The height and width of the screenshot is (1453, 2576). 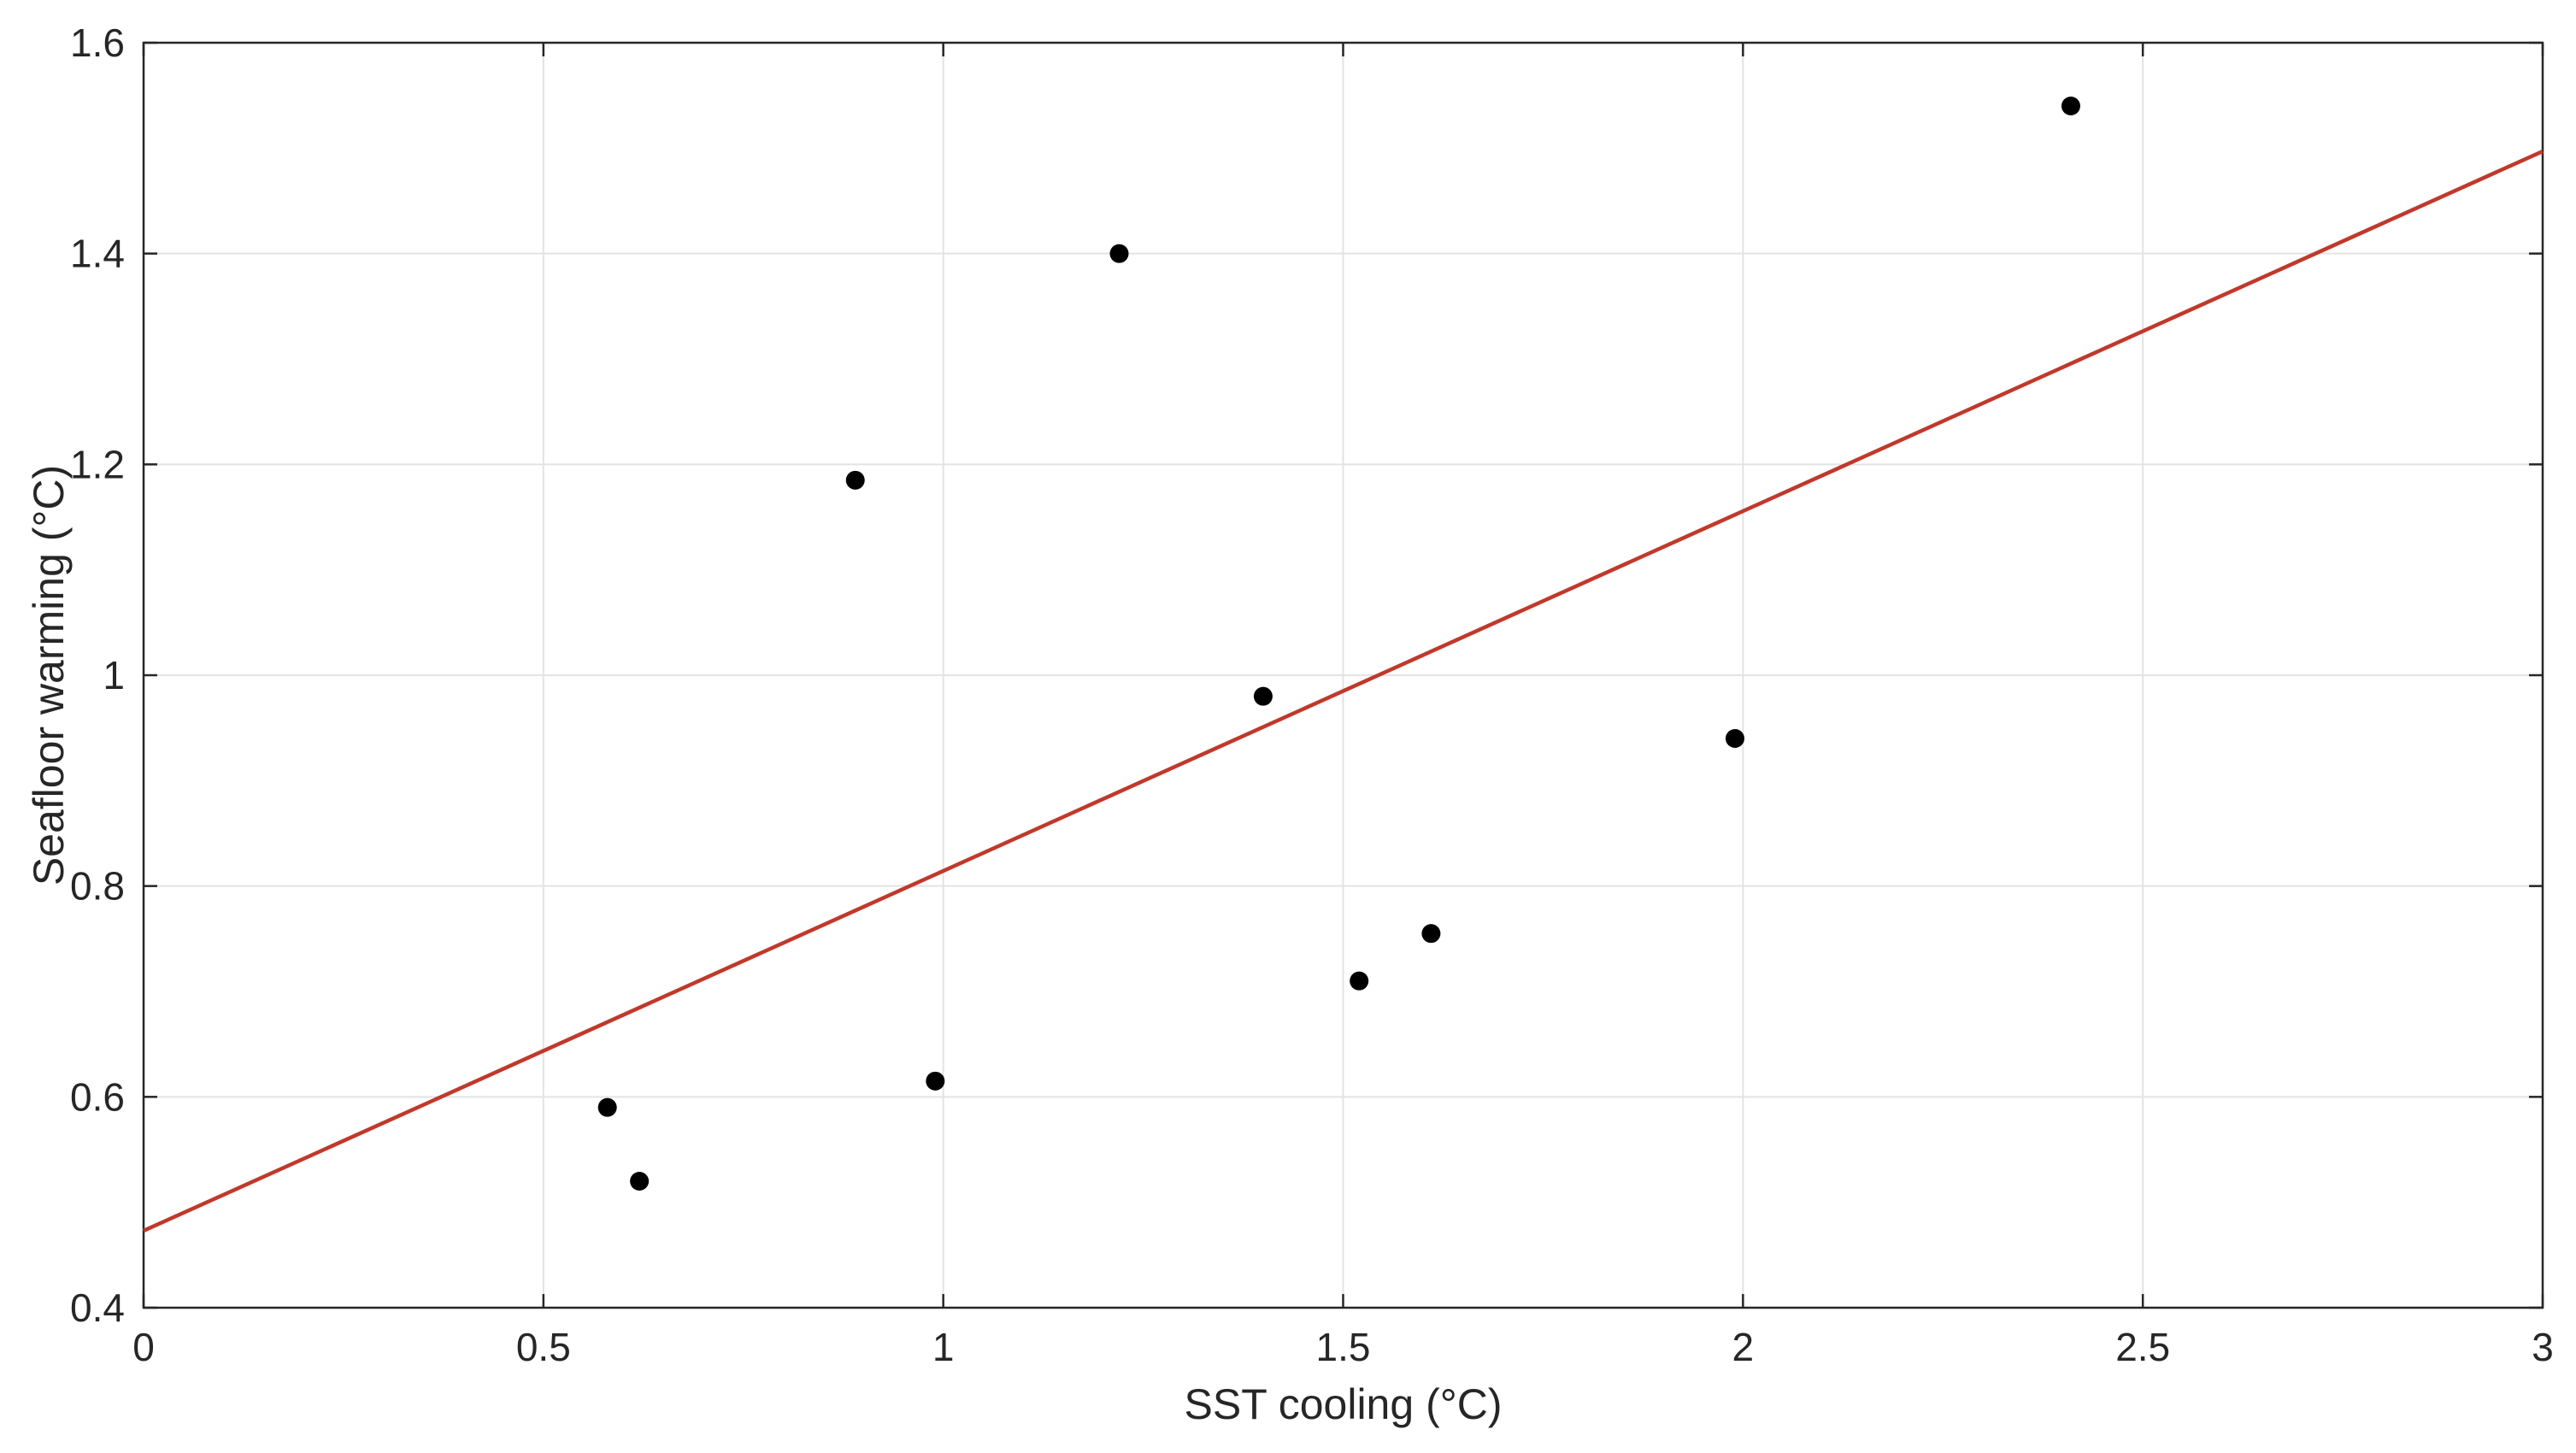 What do you see at coordinates (143, 1347) in the screenshot?
I see `x-tick-label: 0` at bounding box center [143, 1347].